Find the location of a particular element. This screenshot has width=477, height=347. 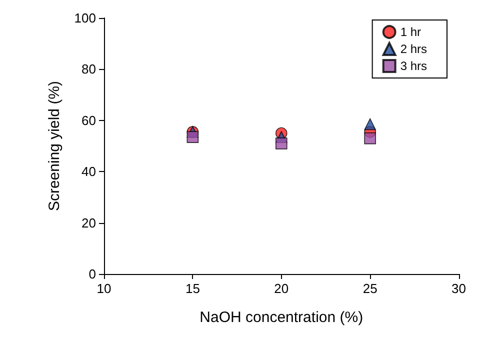

y-axis-title: Screening yield (%) is located at coordinates (54, 146).